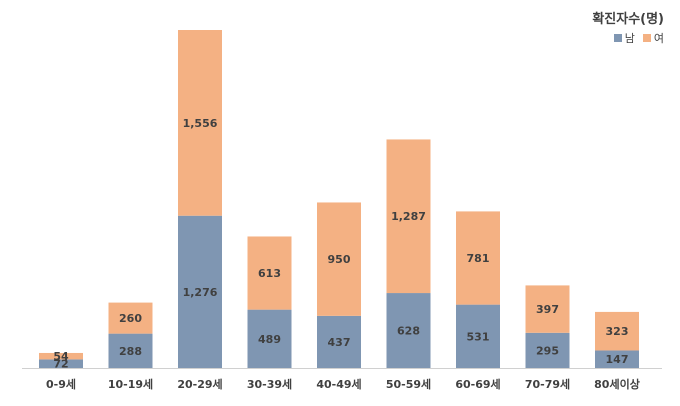 The image size is (680, 406). I want to click on x-tick-label-2: 20-29세, so click(199, 384).